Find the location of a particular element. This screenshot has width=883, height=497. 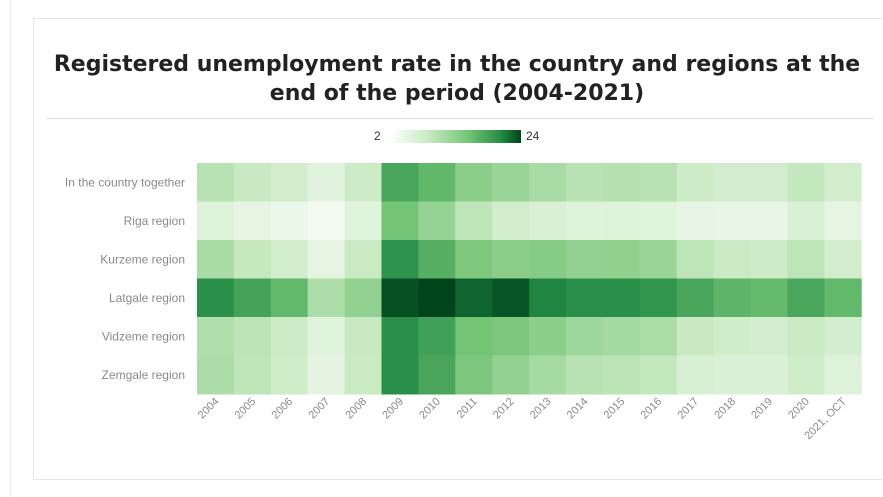

heatmap-cell: Latgale region, 2012: 22.7 is located at coordinates (511, 298).